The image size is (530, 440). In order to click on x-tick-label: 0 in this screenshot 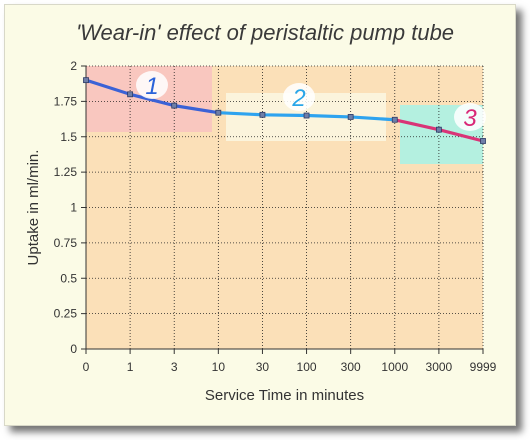, I will do `click(86, 367)`.